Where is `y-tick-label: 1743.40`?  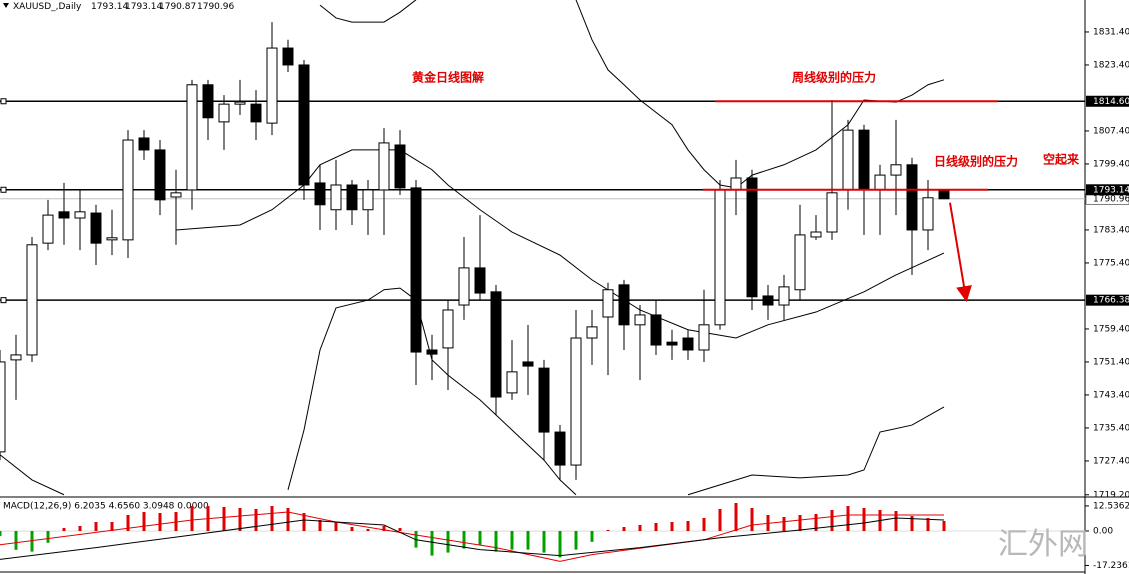 y-tick-label: 1743.40 is located at coordinates (1111, 395).